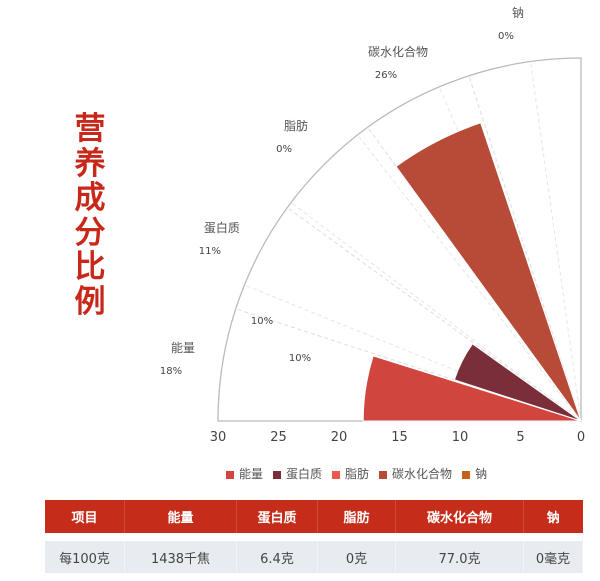  What do you see at coordinates (553, 557) in the screenshot?
I see `table-cell: 0毫克` at bounding box center [553, 557].